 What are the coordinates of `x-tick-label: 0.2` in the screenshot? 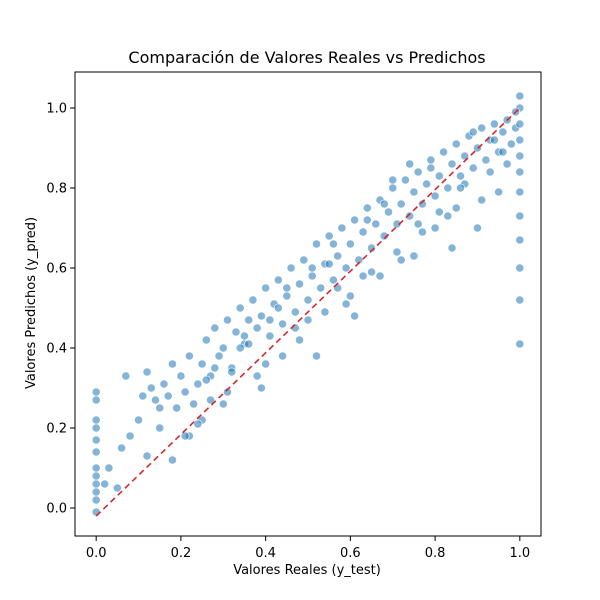 It's located at (181, 553).